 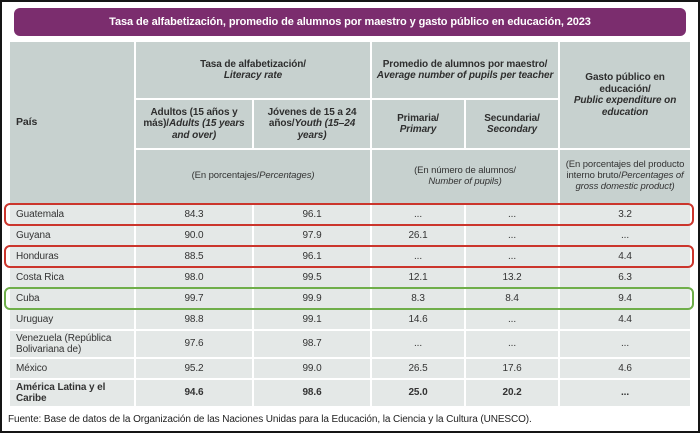 I want to click on cell-primary: 12.1, so click(x=418, y=277).